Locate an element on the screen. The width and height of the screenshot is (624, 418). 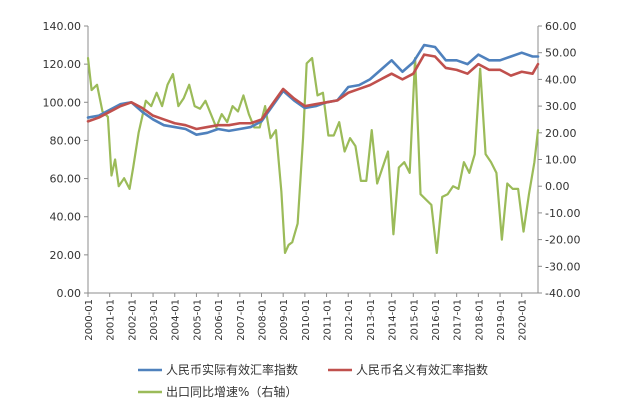
x-tick-label: 2005-01 is located at coordinates (197, 320).